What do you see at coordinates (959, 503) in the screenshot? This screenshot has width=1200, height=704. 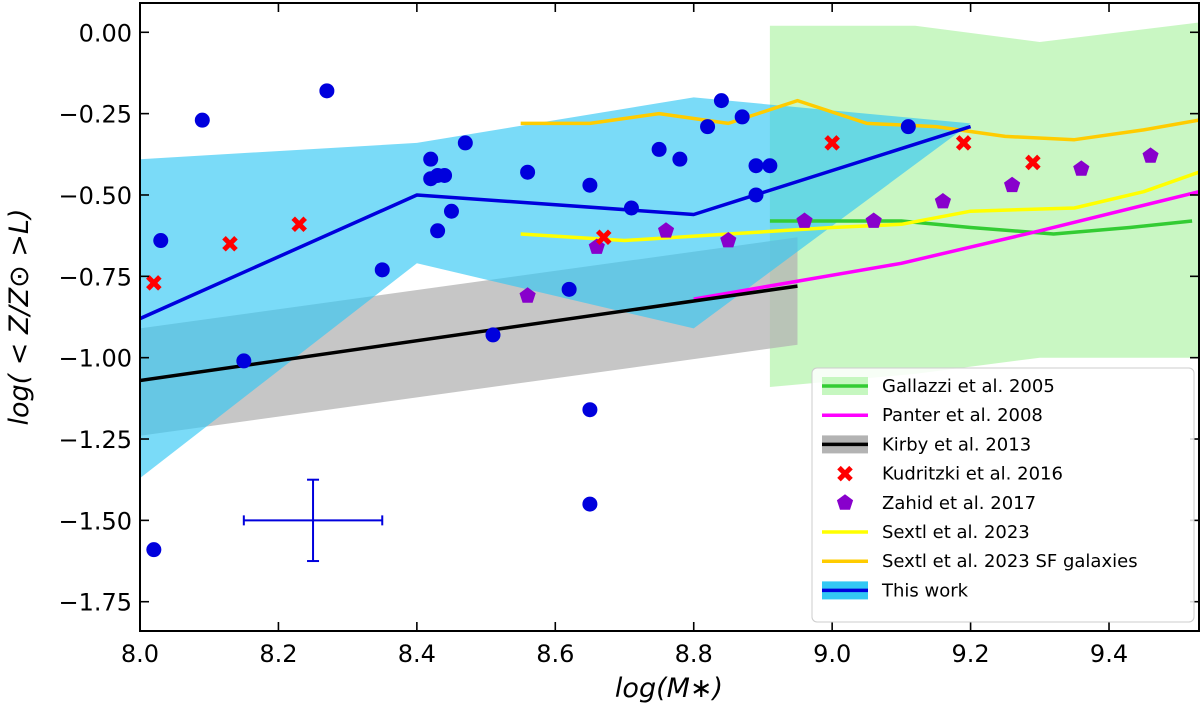 I see `legend-label: Zahid et al. 2017` at bounding box center [959, 503].